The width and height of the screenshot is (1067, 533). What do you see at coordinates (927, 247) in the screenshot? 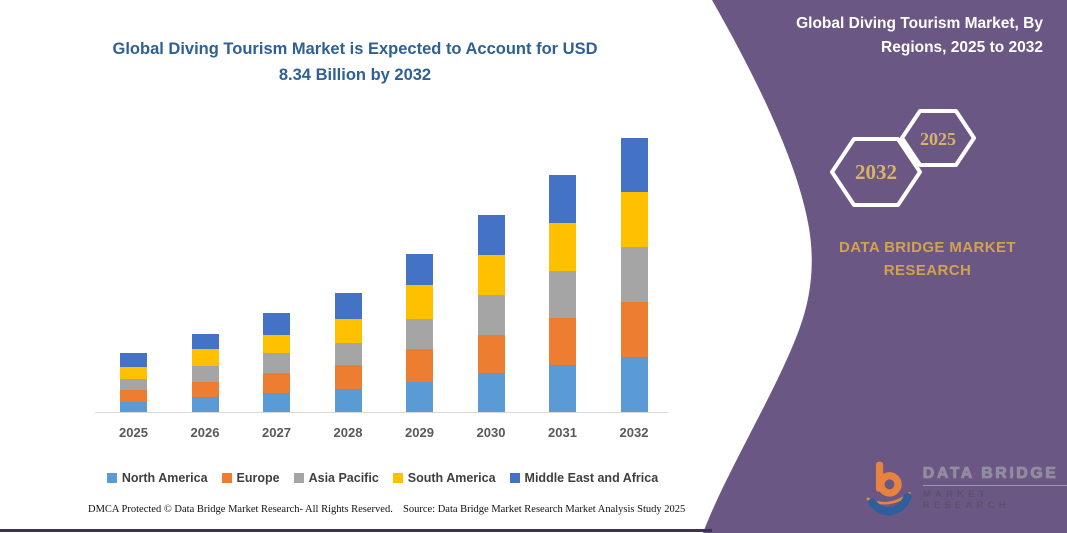
I see `brand-name-line1: DATA BRIDGE MARKET` at bounding box center [927, 247].